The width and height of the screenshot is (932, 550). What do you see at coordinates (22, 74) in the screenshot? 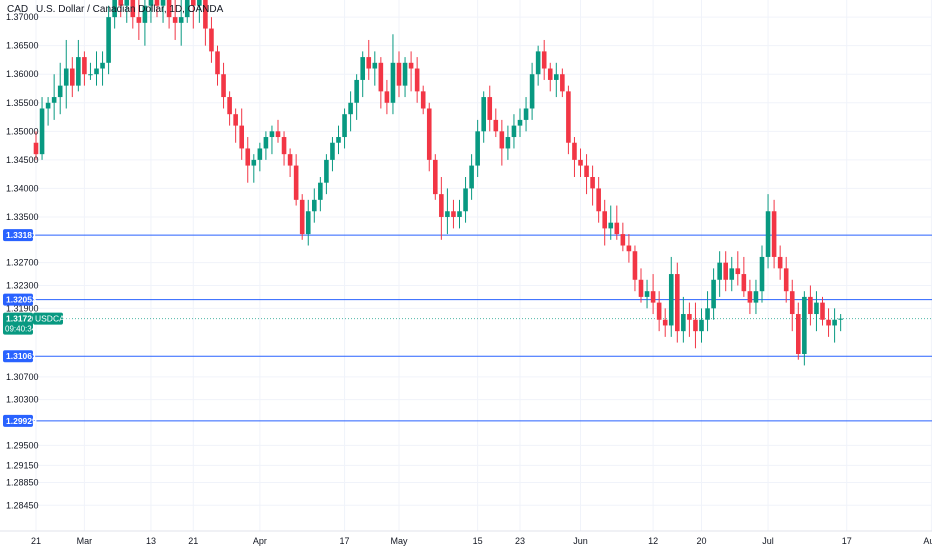
I see `y-tick-label: 1.36000` at bounding box center [22, 74].